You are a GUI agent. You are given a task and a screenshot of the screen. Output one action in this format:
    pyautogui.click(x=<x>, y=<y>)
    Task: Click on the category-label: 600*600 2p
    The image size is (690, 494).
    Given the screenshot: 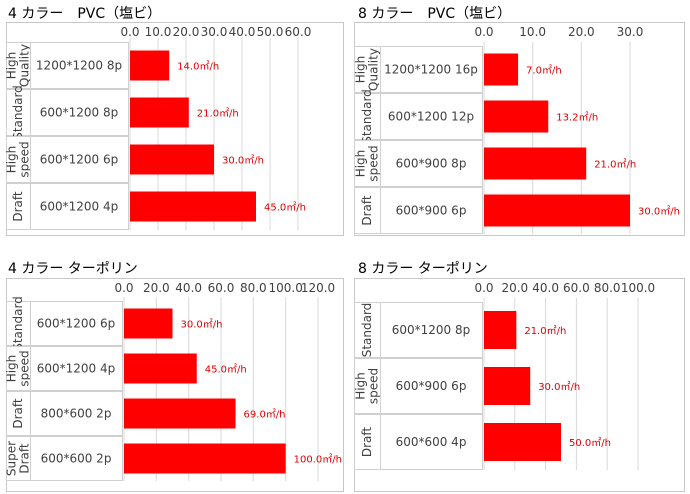 What is the action you would take?
    pyautogui.click(x=76, y=459)
    